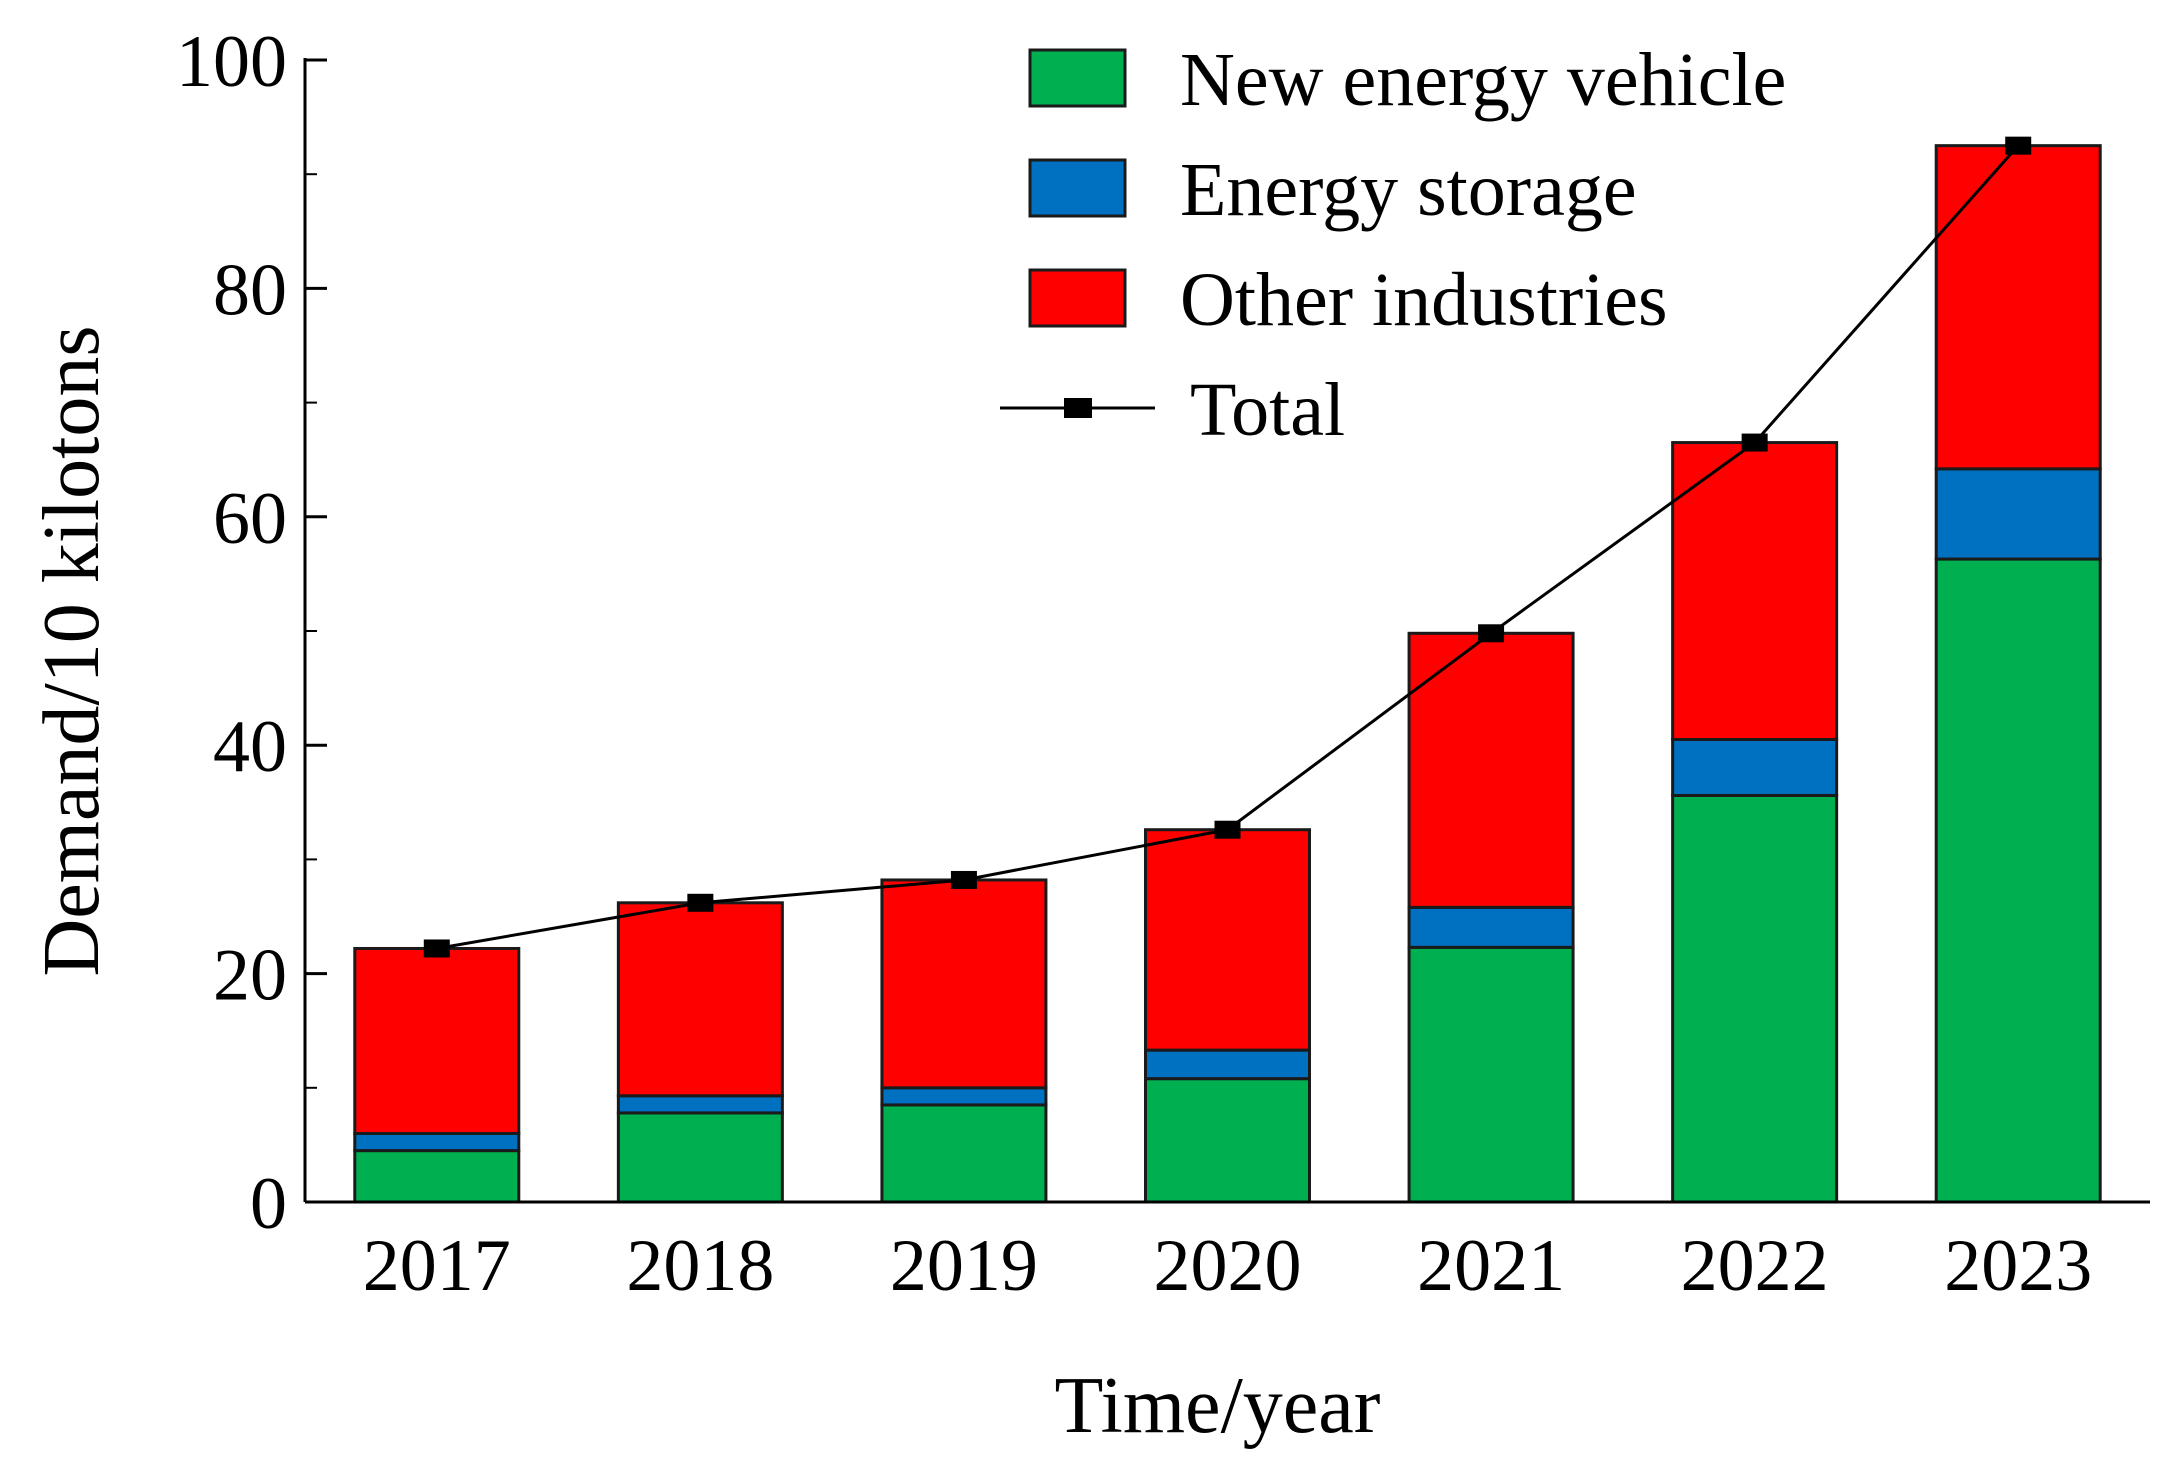 Image resolution: width=2175 pixels, height=1464 pixels. I want to click on y-tick-label: 80, so click(250, 290).